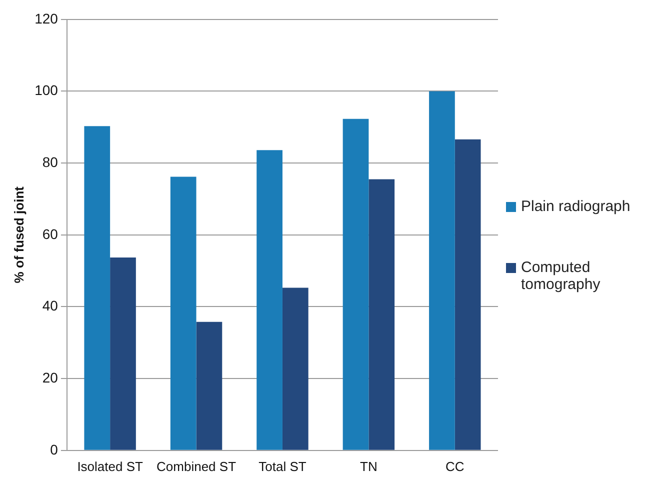 This screenshot has width=660, height=490. Describe the element at coordinates (282, 466) in the screenshot. I see `x-tick-label: Total ST` at that location.